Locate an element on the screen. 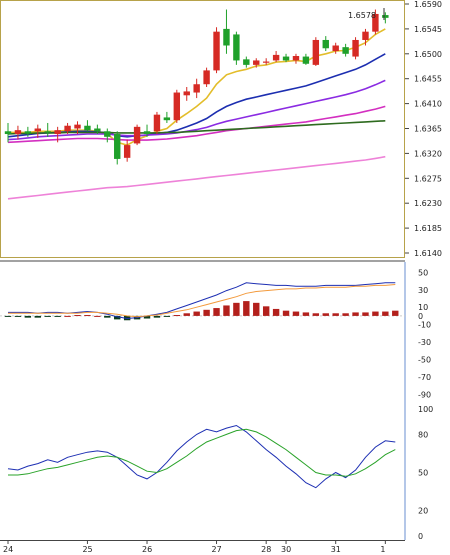 Image resolution: width=450 pixels, height=555 pixels. macd-tick-label: -30 is located at coordinates (424, 342).